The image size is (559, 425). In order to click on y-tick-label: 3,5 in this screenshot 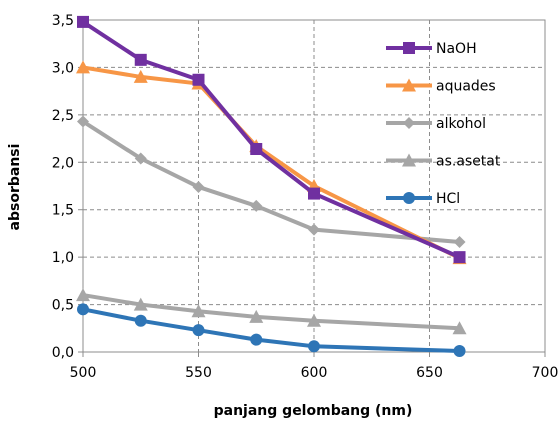, I will do `click(63, 21)`.